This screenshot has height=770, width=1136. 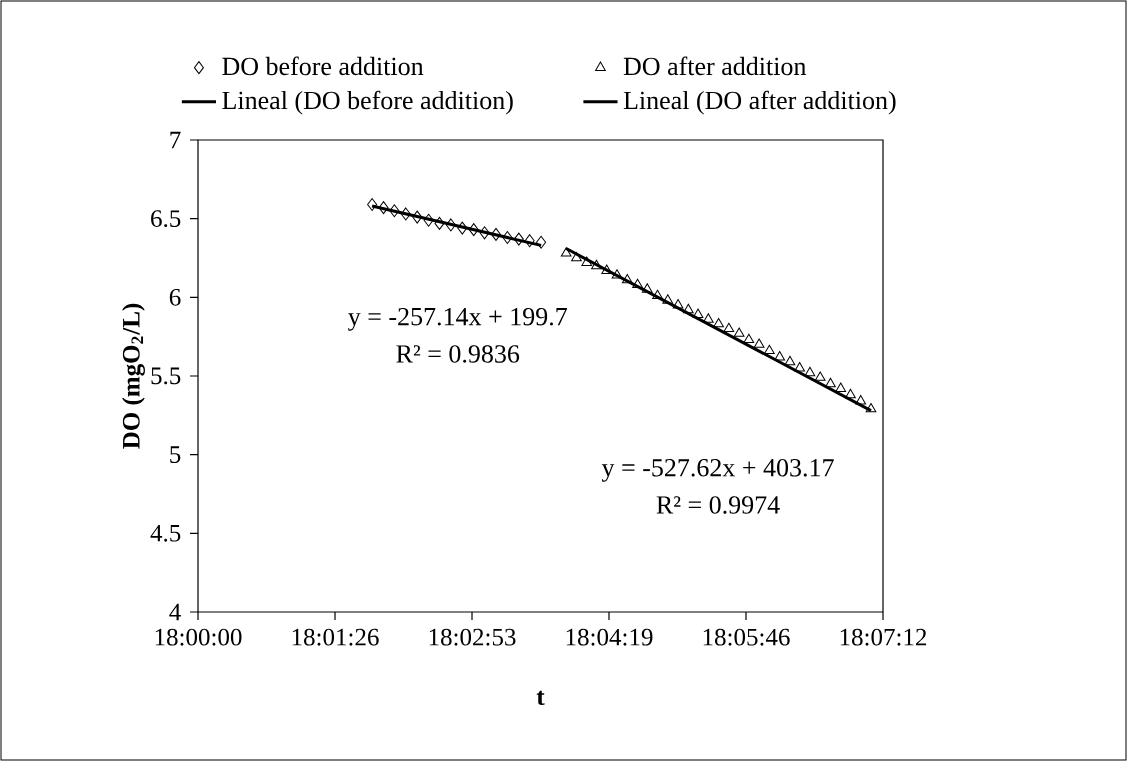 I want to click on y-tick-label: 4, so click(x=175, y=612).